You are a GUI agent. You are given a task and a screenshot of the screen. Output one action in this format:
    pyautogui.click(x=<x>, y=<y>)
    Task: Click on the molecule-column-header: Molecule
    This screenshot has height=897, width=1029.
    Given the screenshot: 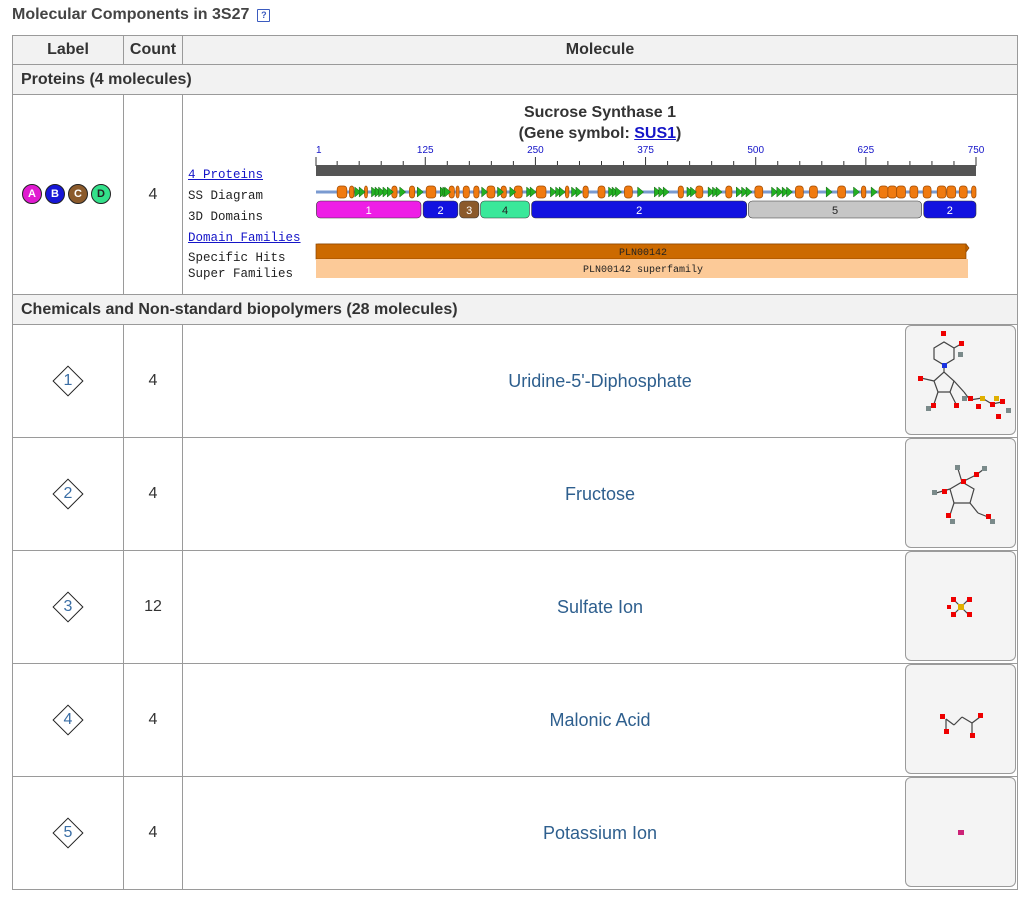 What is the action you would take?
    pyautogui.click(x=600, y=50)
    